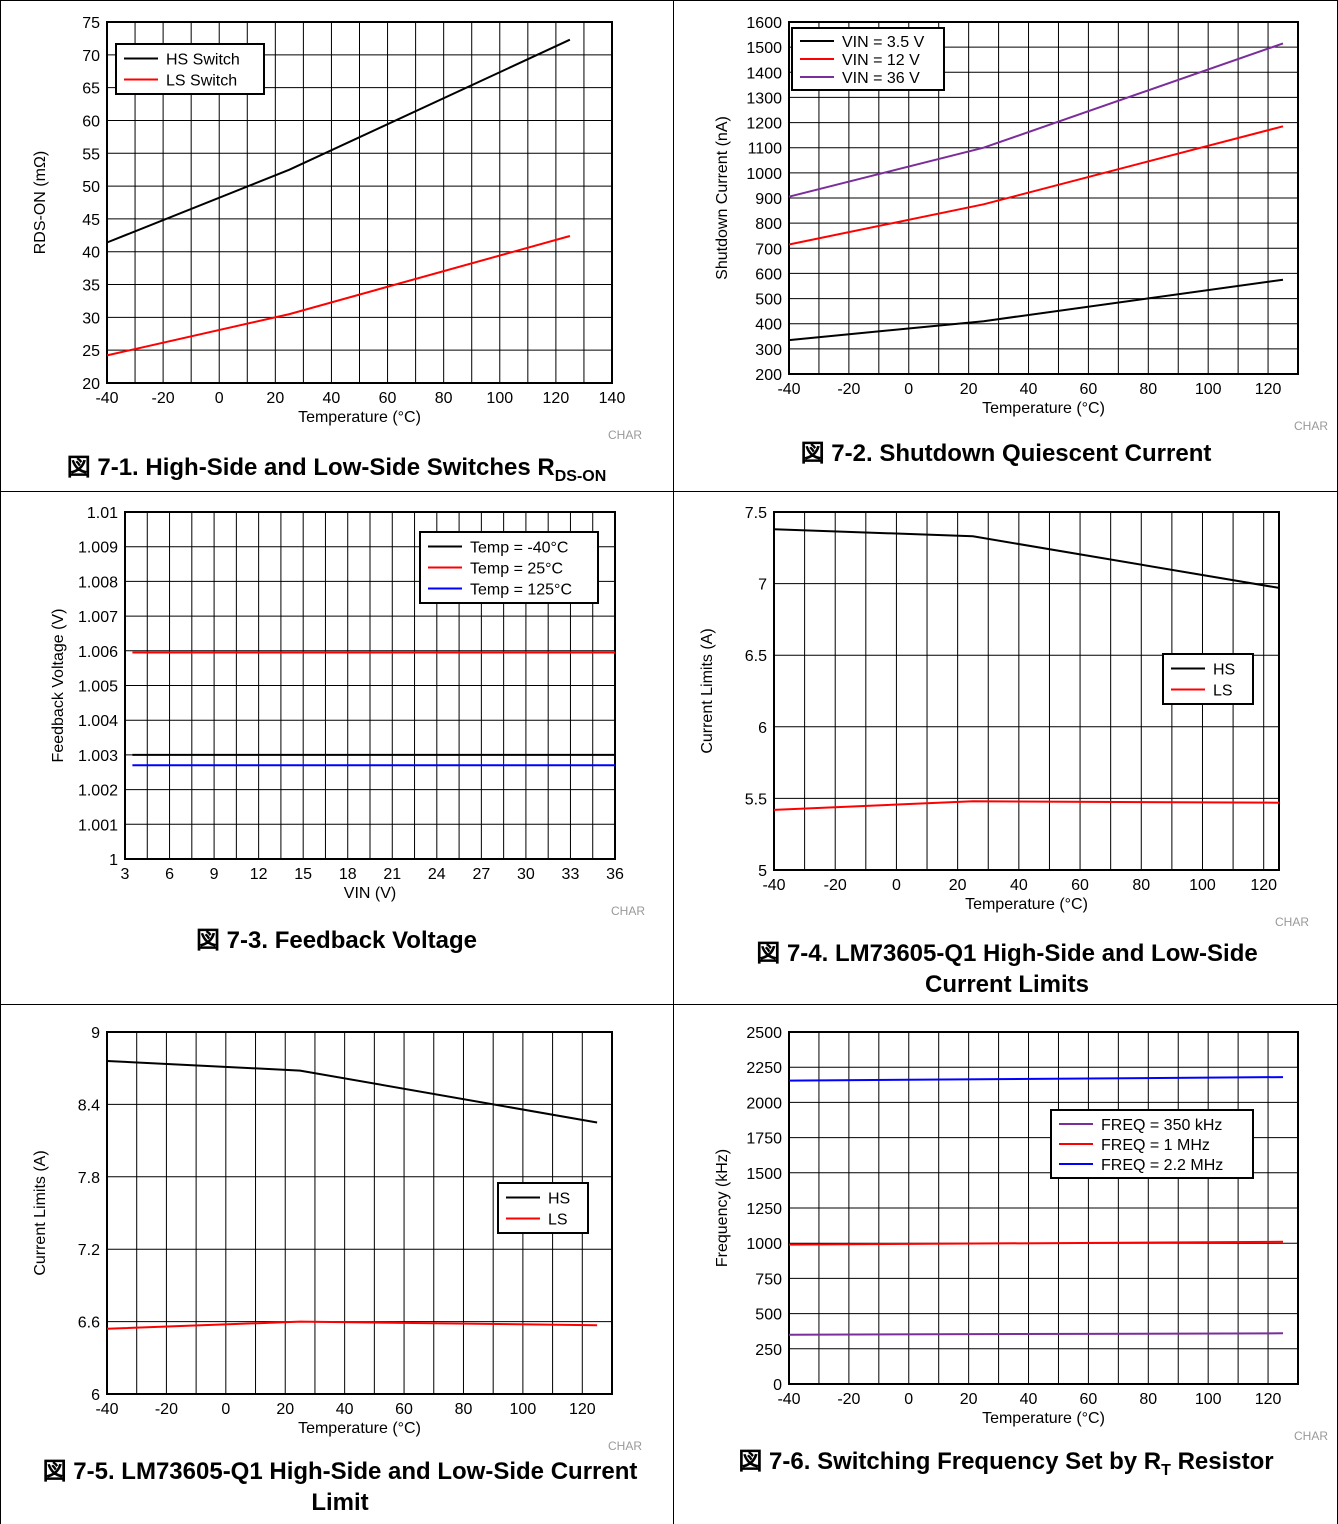 The width and height of the screenshot is (1338, 1524). I want to click on y-tick-label: 1250, so click(764, 1209).